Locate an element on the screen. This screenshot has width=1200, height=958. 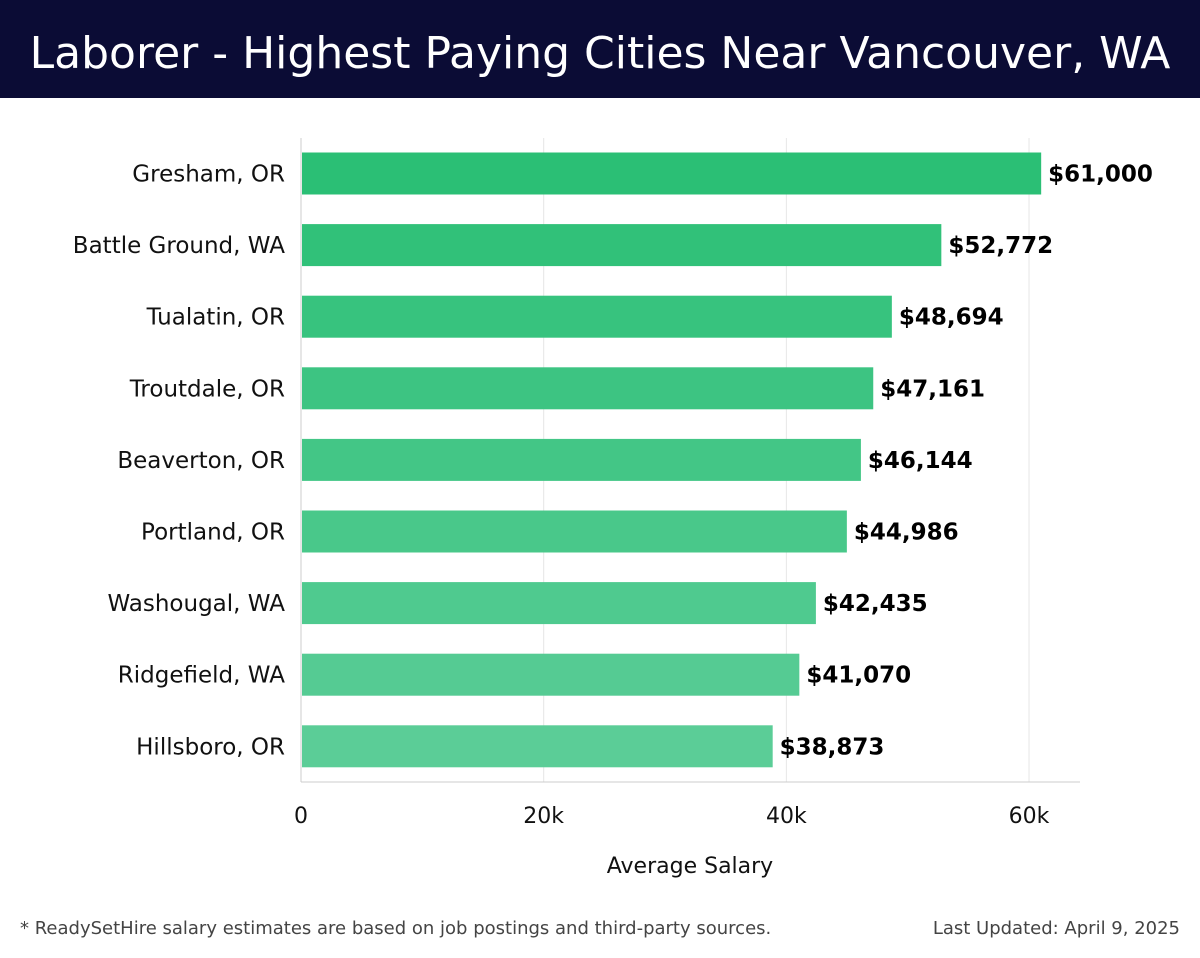
value-label: $38,873 is located at coordinates (832, 747).